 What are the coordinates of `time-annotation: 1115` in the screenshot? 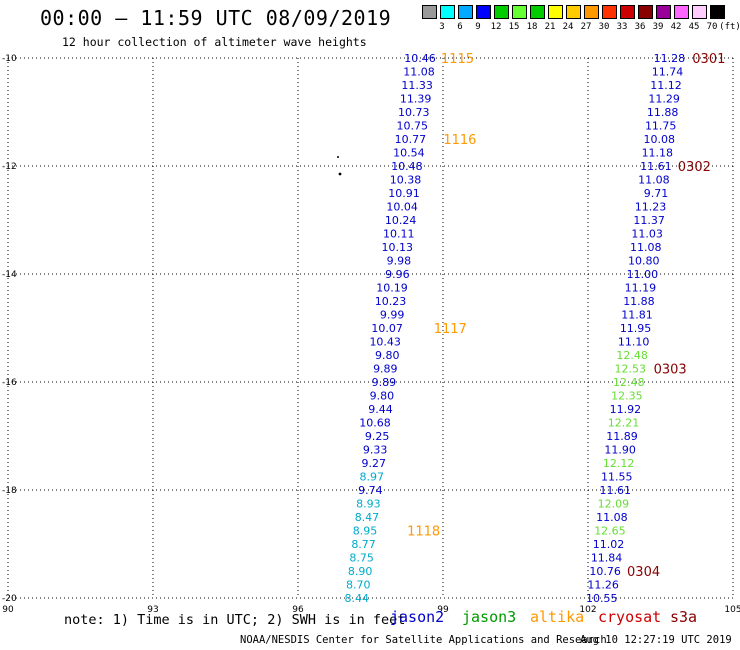 It's located at (457, 59).